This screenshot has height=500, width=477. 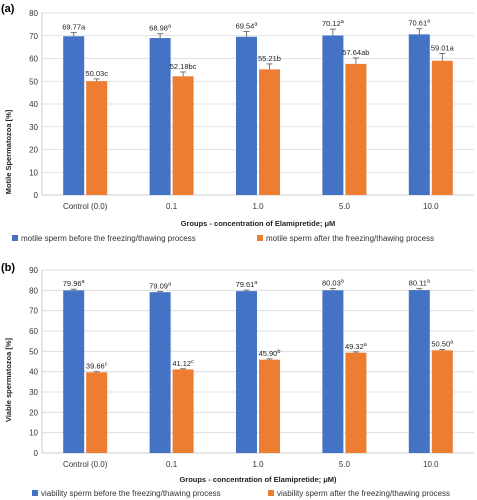 I want to click on chart-a-ytick-label: 40, so click(x=33, y=104).